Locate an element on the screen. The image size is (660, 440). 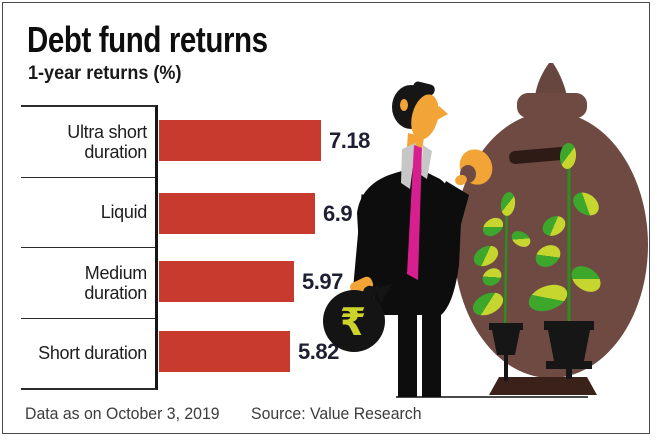
bar-short is located at coordinates (224, 351).